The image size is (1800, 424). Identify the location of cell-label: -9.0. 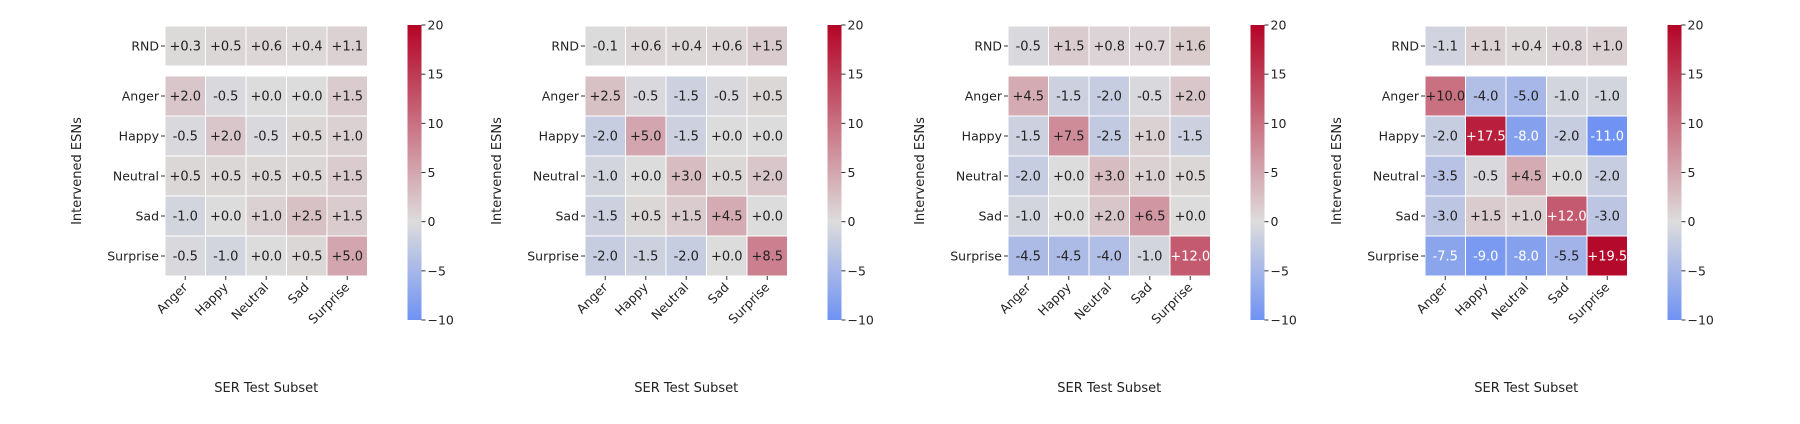
(1485, 257).